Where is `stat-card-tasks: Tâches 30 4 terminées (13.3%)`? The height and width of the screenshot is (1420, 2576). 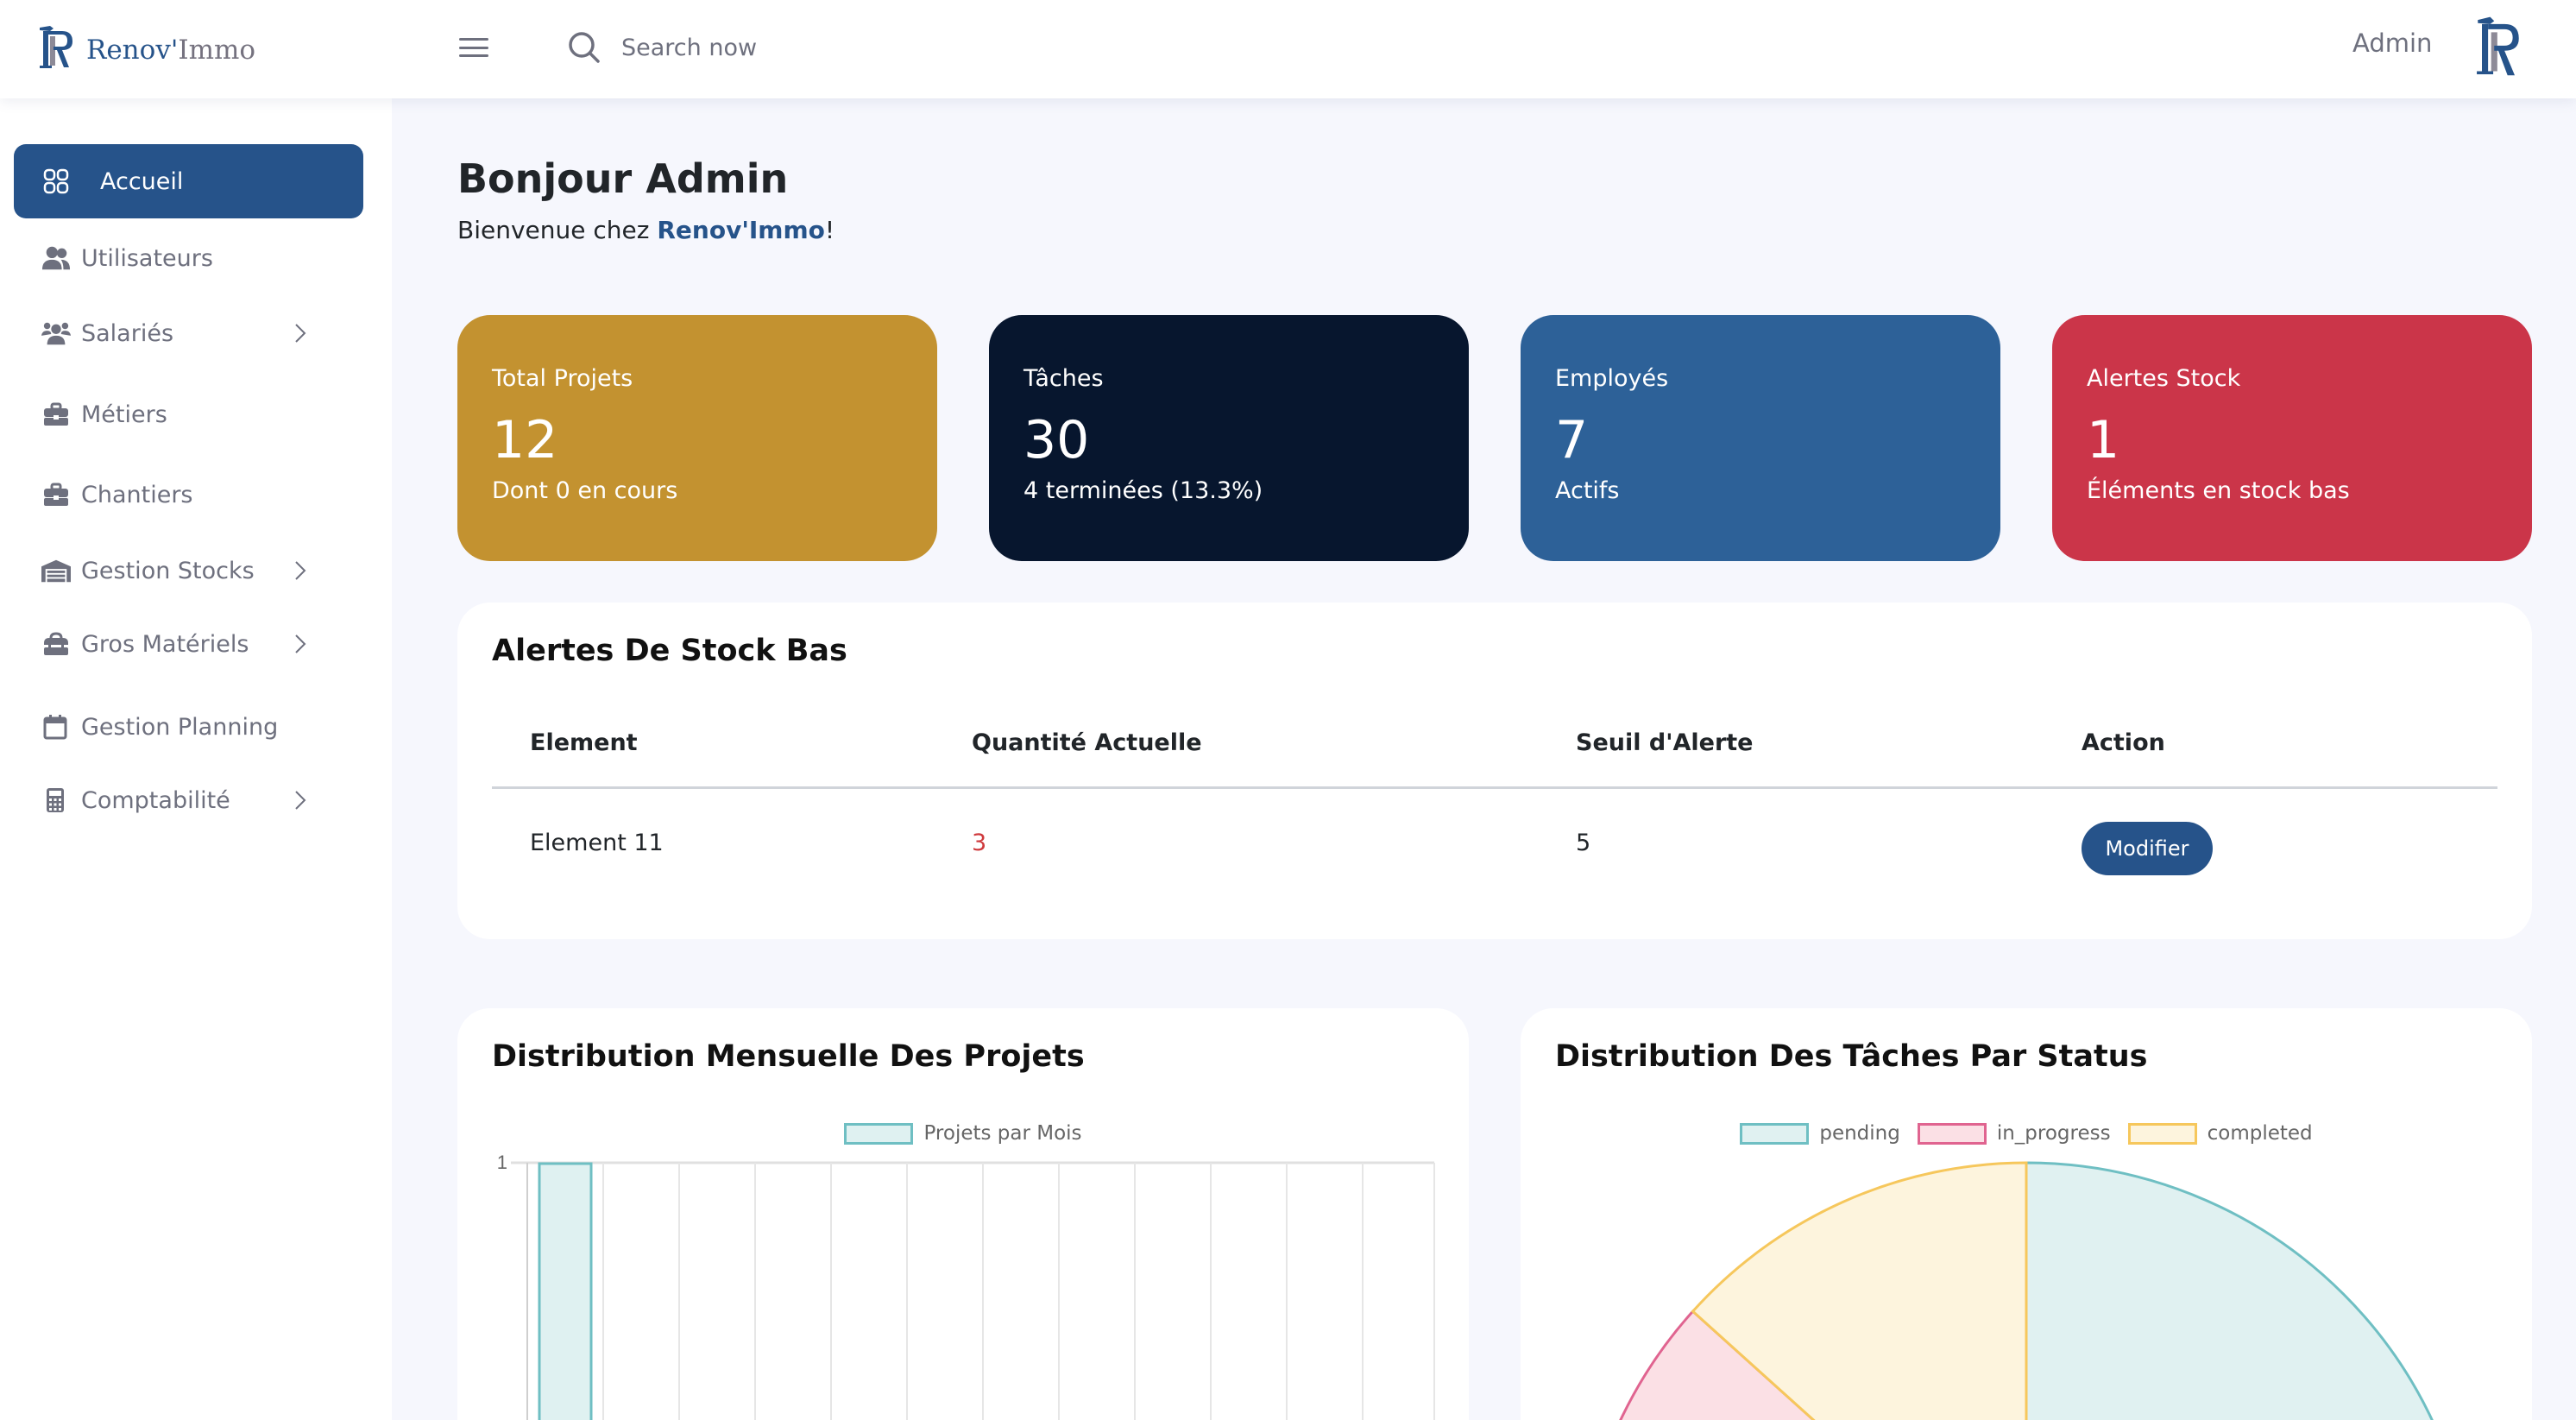 stat-card-tasks: Tâches 30 4 terminées (13.3%) is located at coordinates (1229, 438).